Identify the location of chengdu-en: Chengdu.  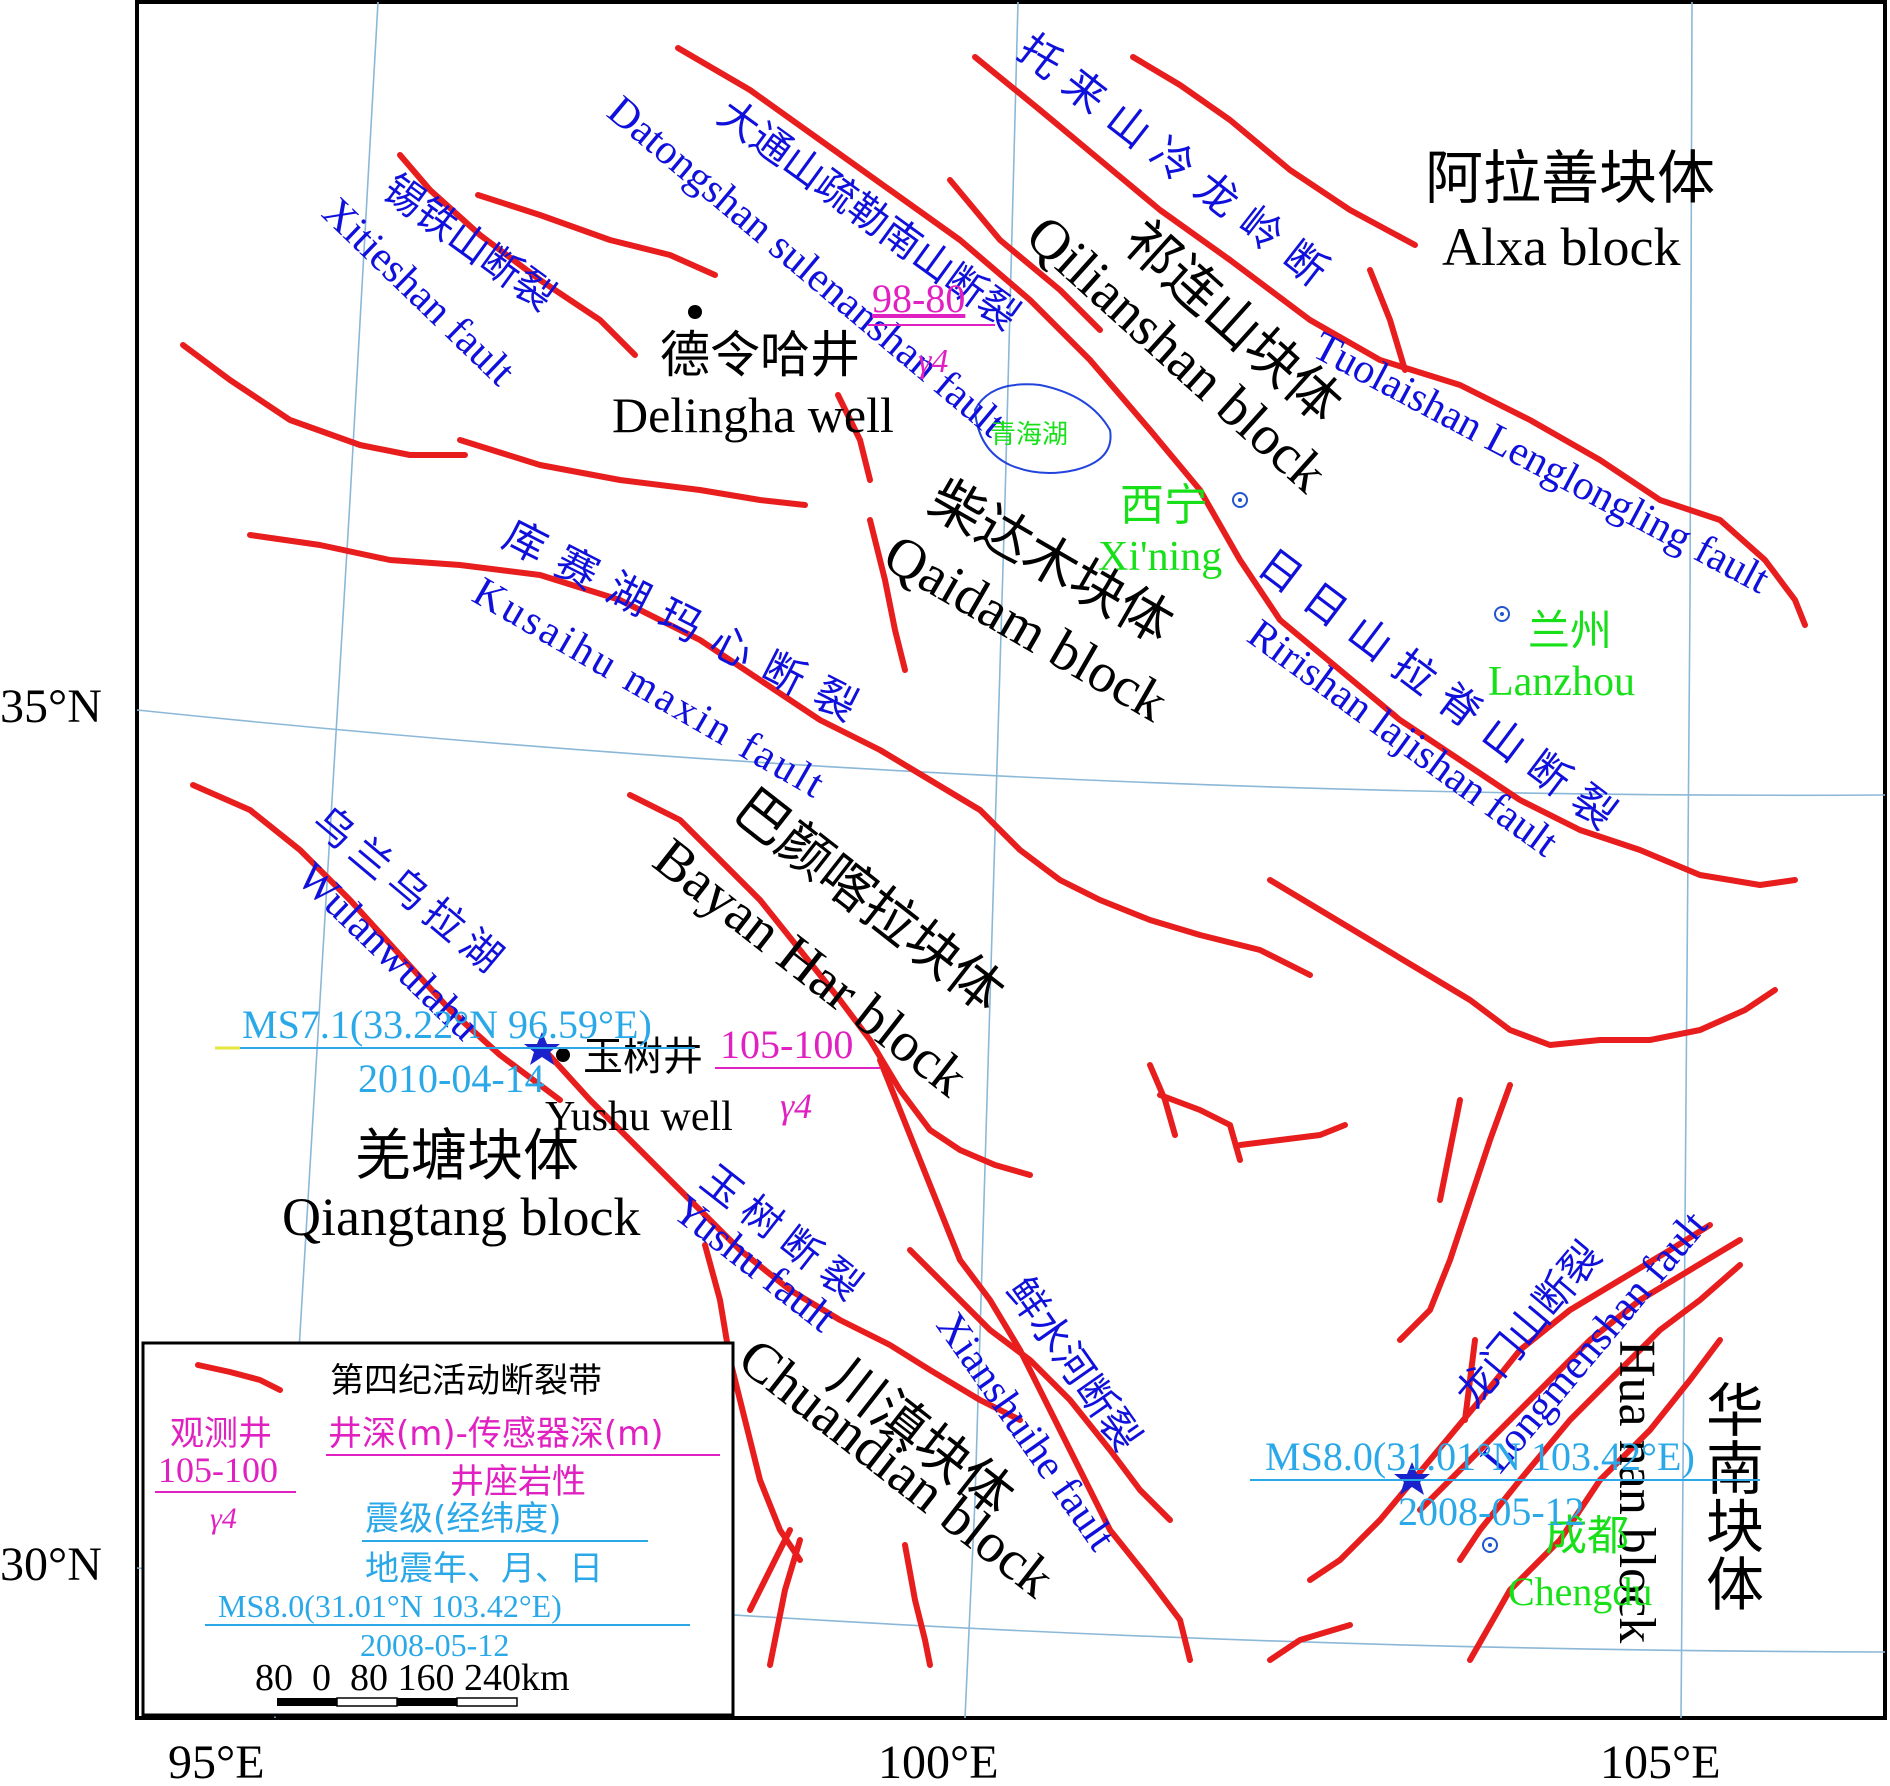
(1580, 1591).